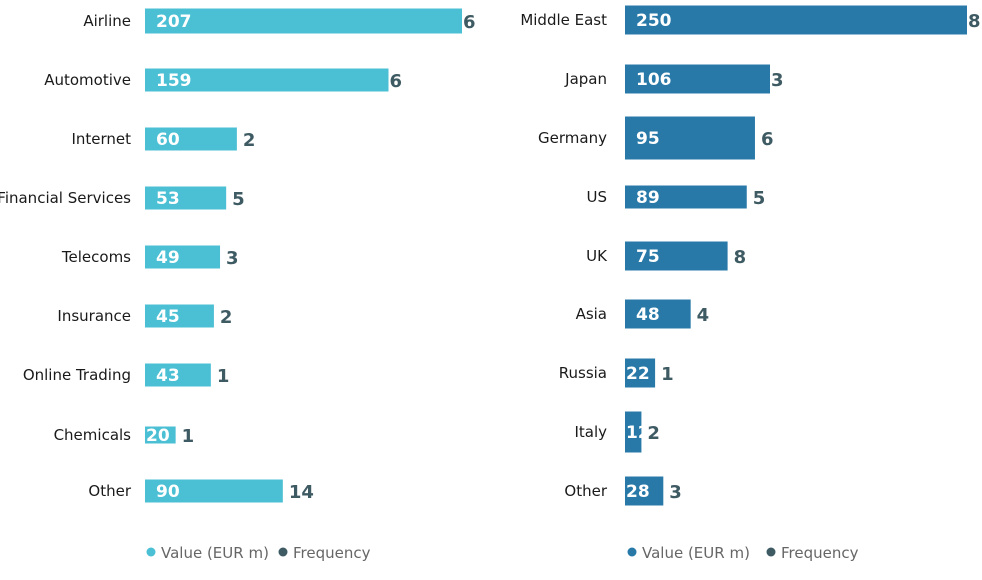 The image size is (982, 580). What do you see at coordinates (101, 139) in the screenshot?
I see `chart1-category-label: Internet` at bounding box center [101, 139].